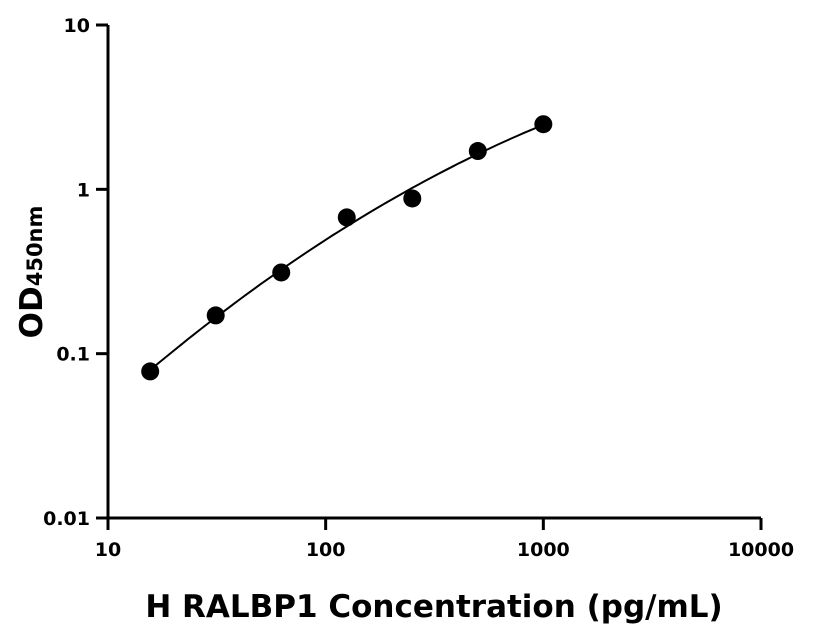 Image resolution: width=816 pixels, height=640 pixels. What do you see at coordinates (77, 26) in the screenshot?
I see `y-tick-label: 10` at bounding box center [77, 26].